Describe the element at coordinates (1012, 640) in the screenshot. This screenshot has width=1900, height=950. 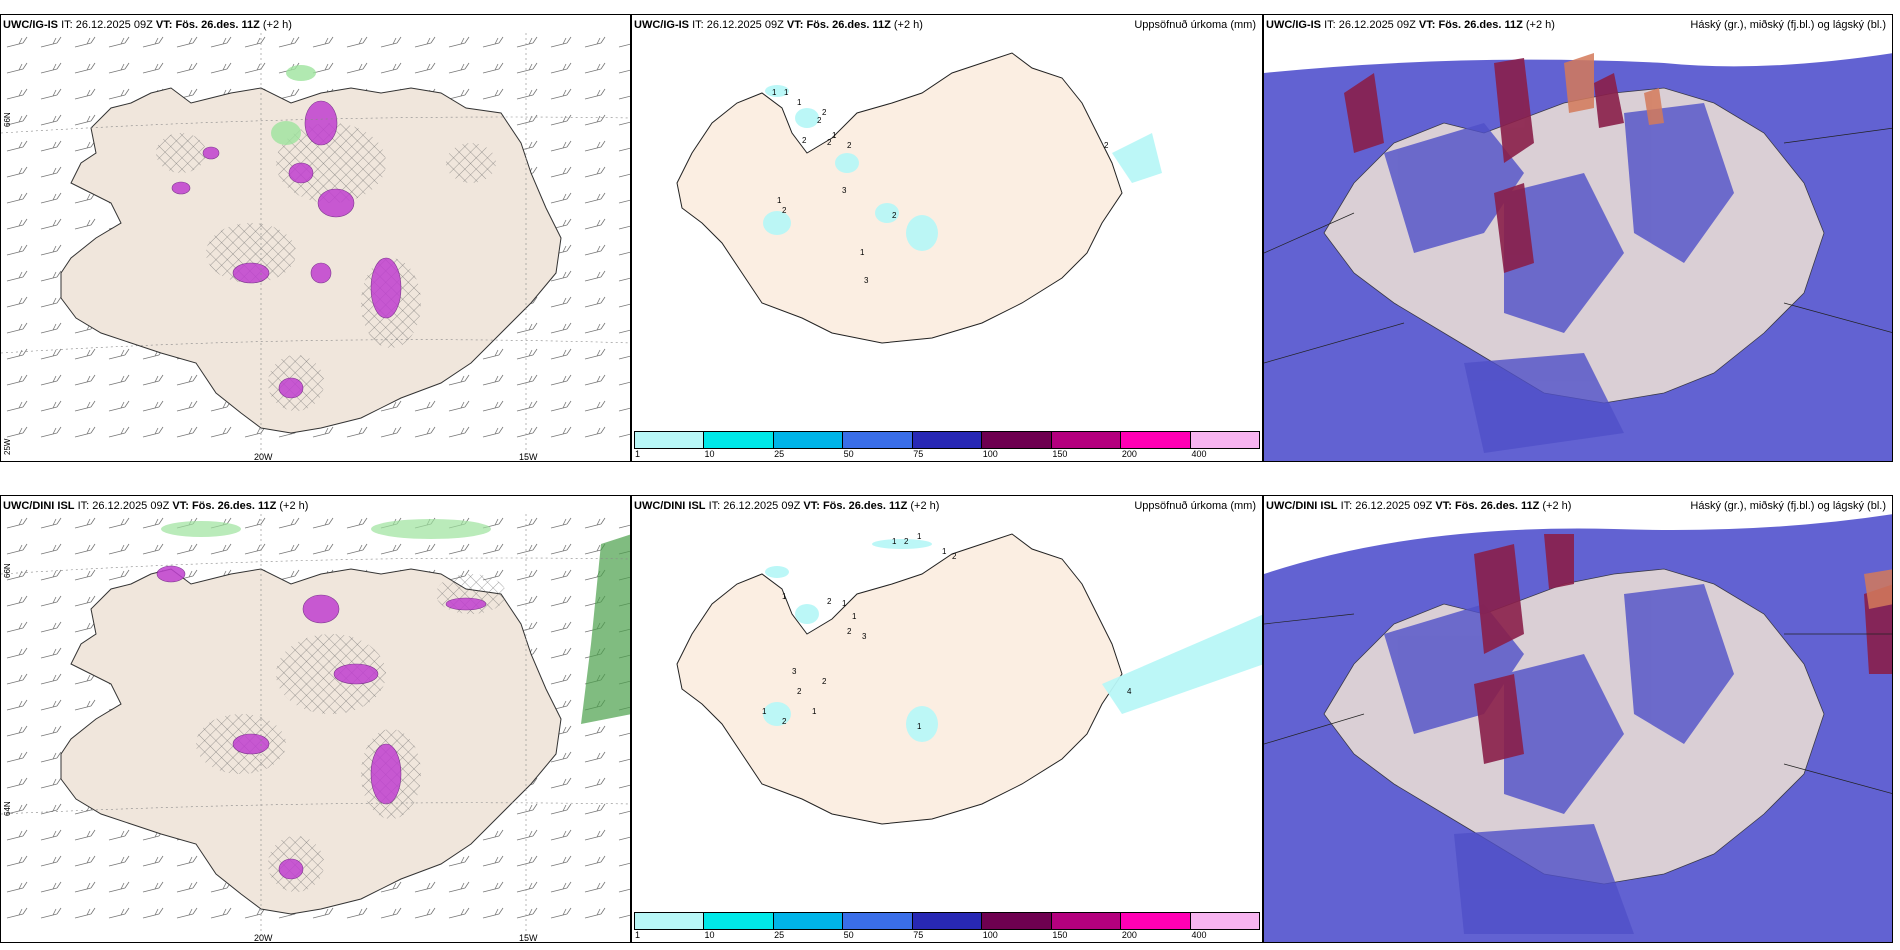
I see `precip-patches` at that location.